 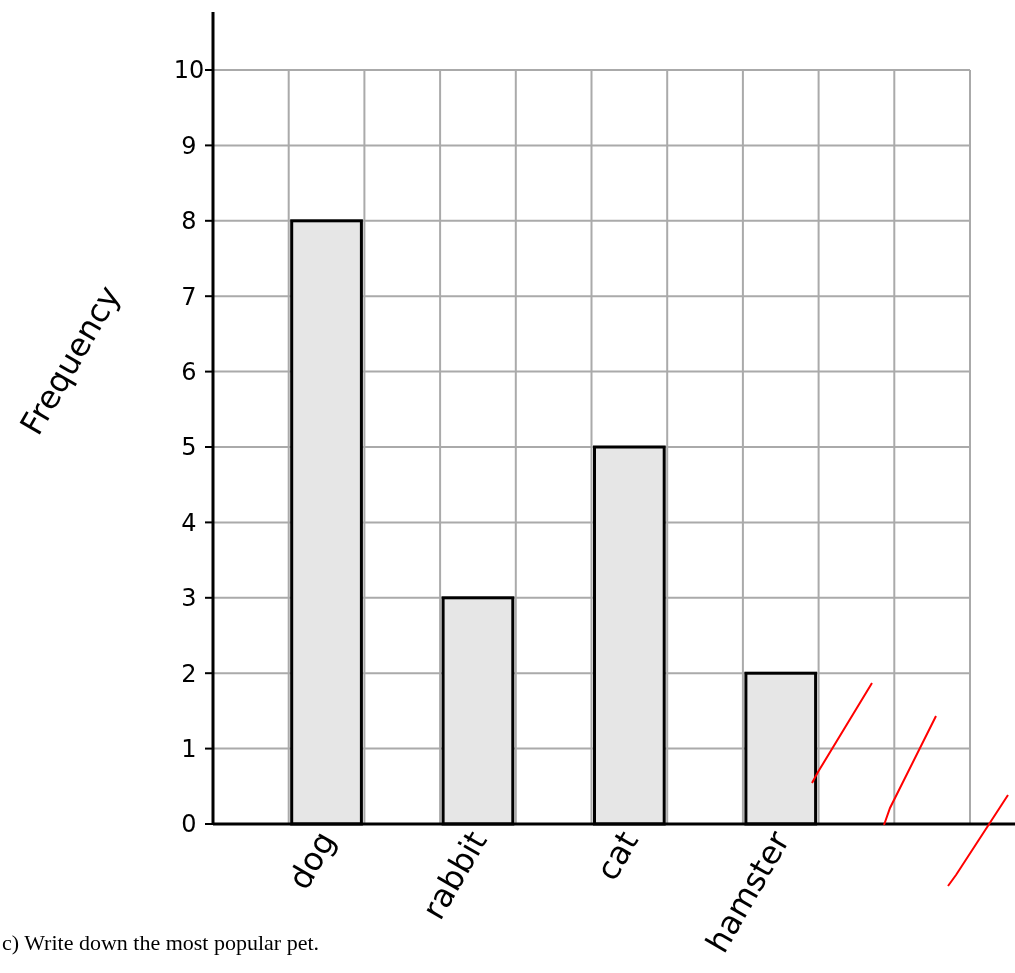 I want to click on y-tick-label: 4, so click(x=189, y=522).